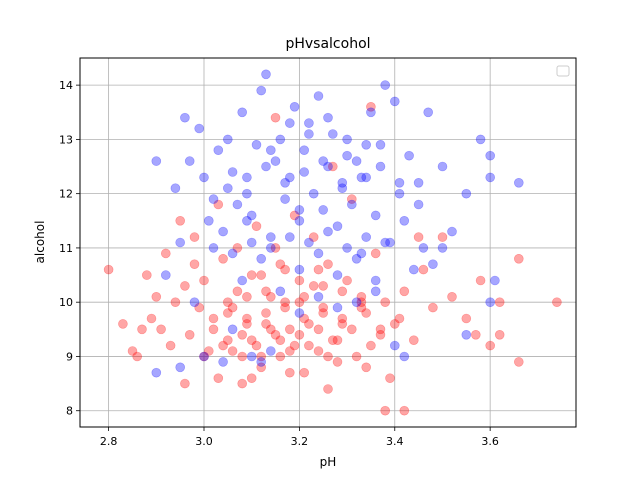 The image size is (640, 480). What do you see at coordinates (109, 441) in the screenshot?
I see `x-tick-label: 2.8` at bounding box center [109, 441].